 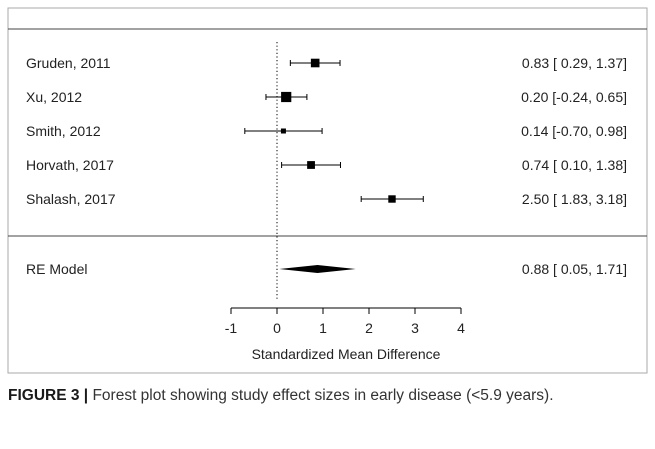 What do you see at coordinates (574, 269) in the screenshot?
I see `summary-text: 0.88 [ 0.05, 1.71]` at bounding box center [574, 269].